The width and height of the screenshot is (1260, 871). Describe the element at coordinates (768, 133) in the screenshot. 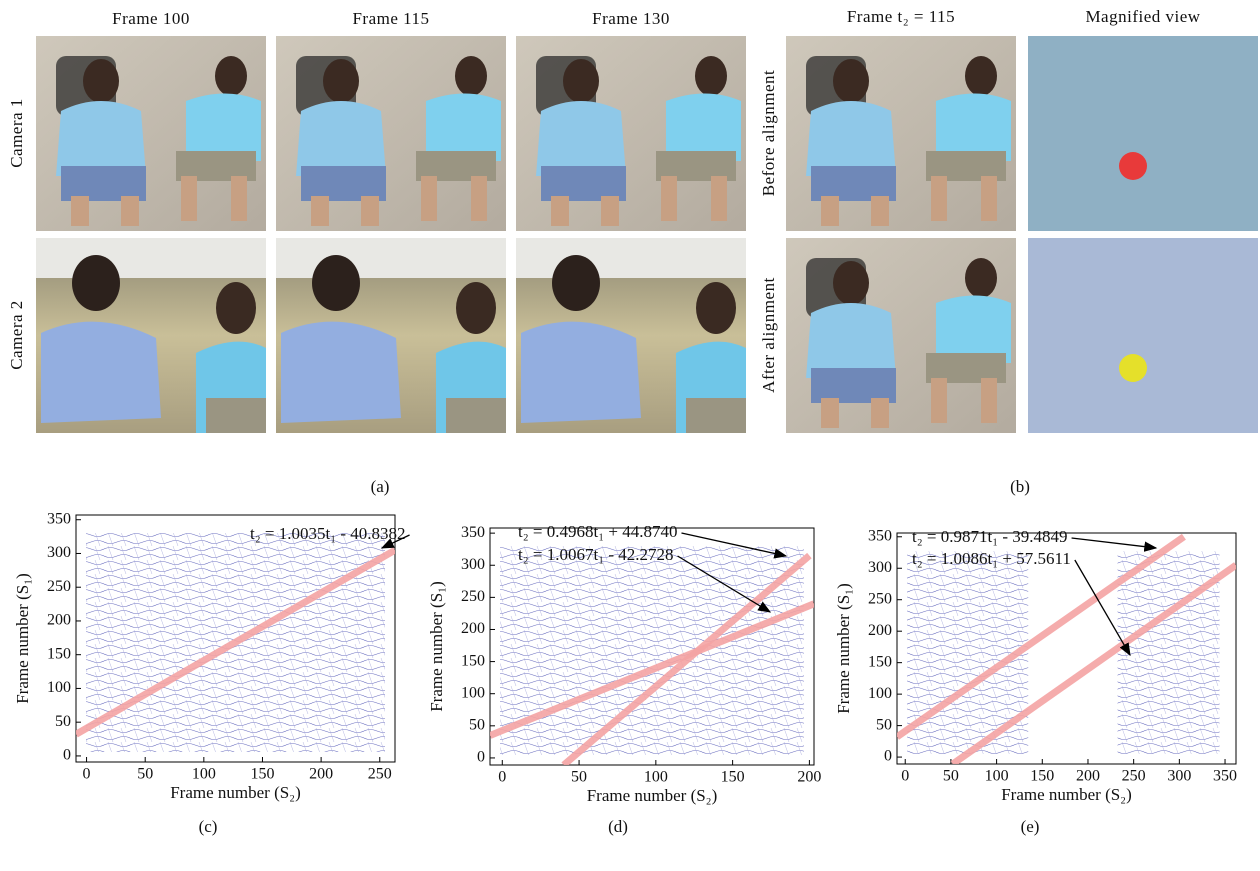

I see `row-label: Before alignment` at that location.